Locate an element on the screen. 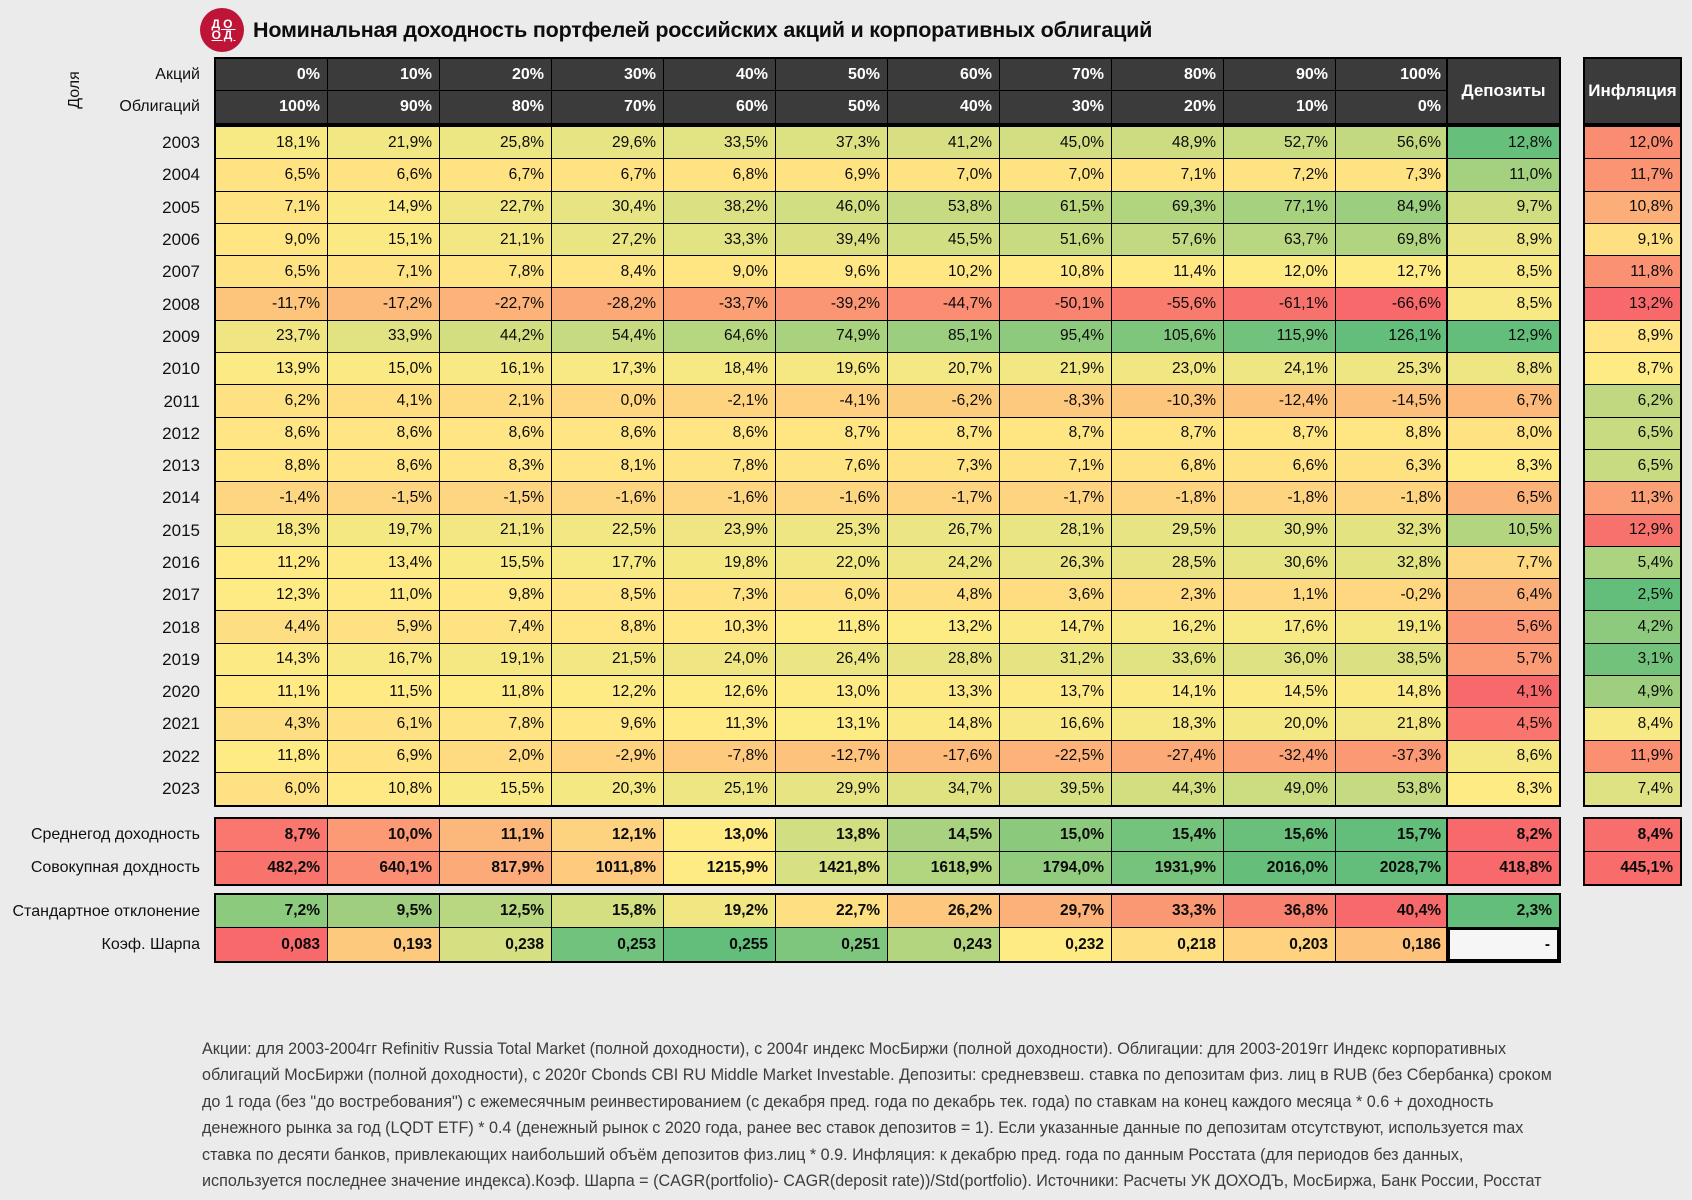 The height and width of the screenshot is (1200, 1692). sharpe-deposit-dash-cell: - is located at coordinates (1503, 944).